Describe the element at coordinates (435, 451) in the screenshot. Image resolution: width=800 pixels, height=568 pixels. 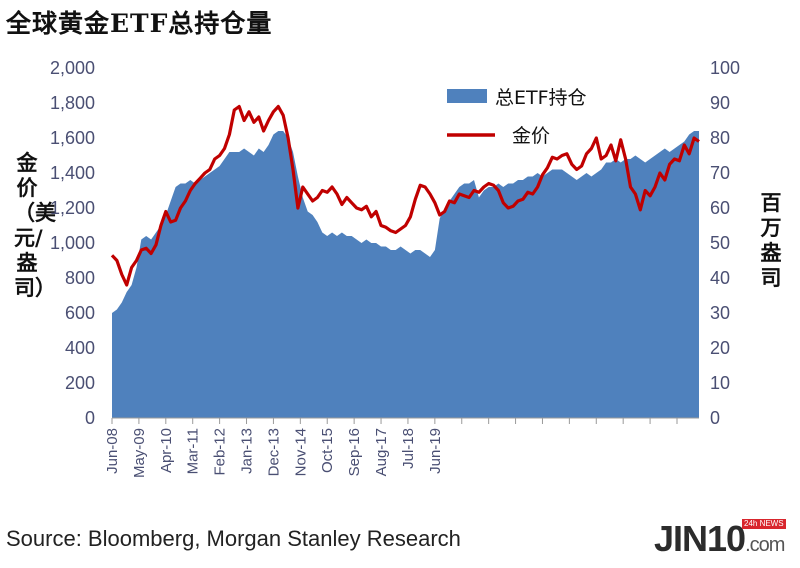
I see `x-tick-label: Jun-19` at that location.